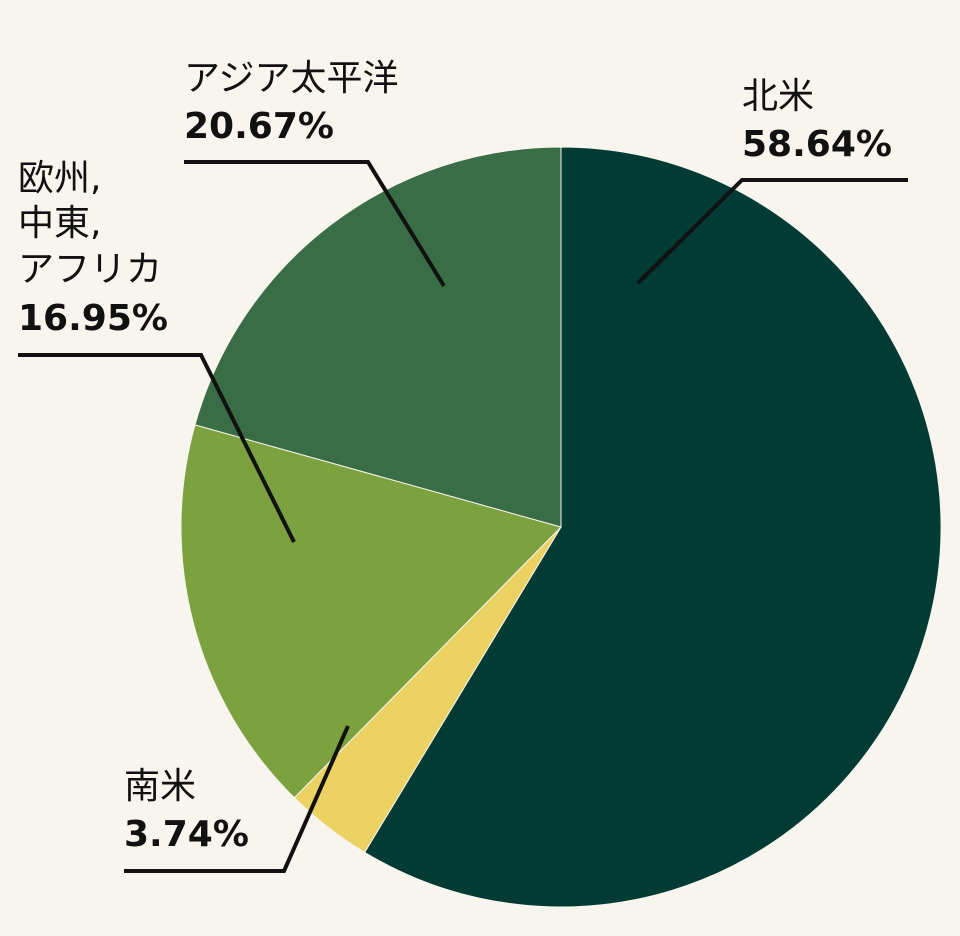  I want to click on label-emea-name-line-3: アフリカ, so click(90, 269).